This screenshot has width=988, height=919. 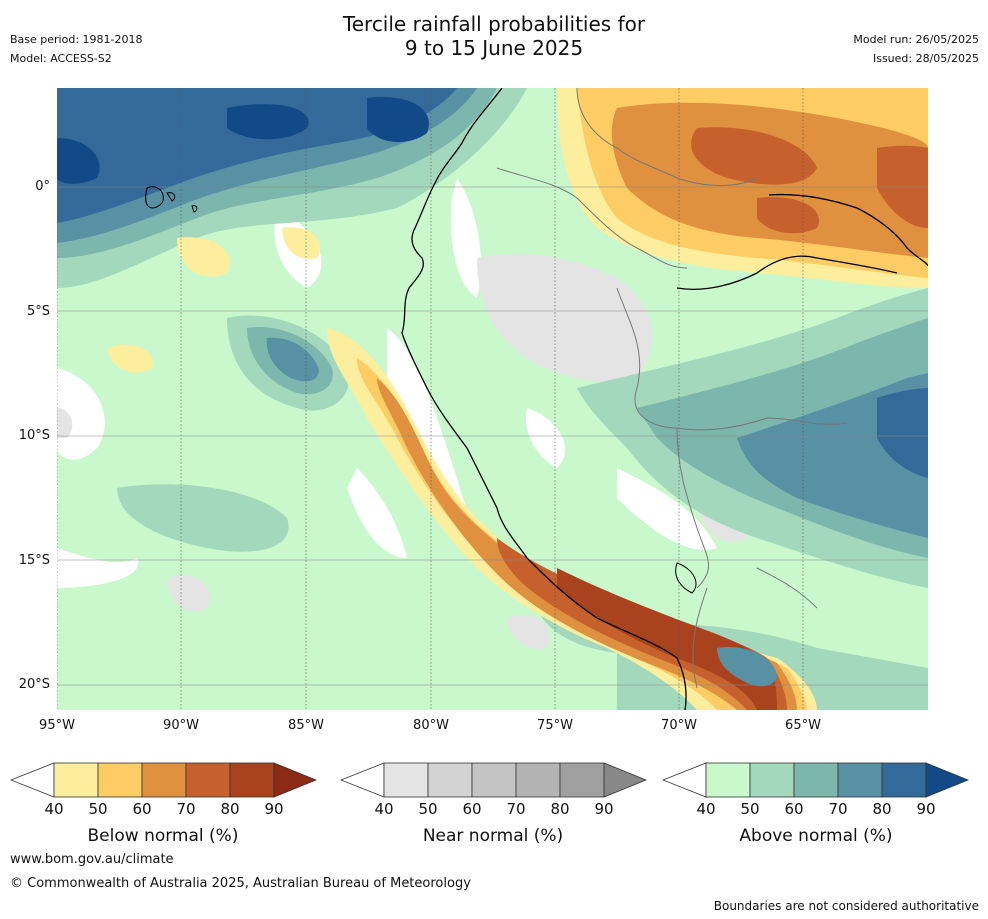 I want to click on above-normal-label: Above normal (%), so click(x=816, y=836).